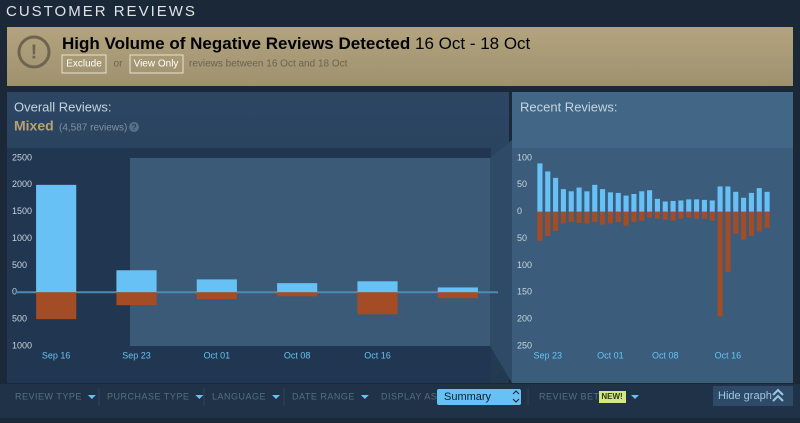  What do you see at coordinates (524, 319) in the screenshot?
I see `y-tick-label: 200` at bounding box center [524, 319].